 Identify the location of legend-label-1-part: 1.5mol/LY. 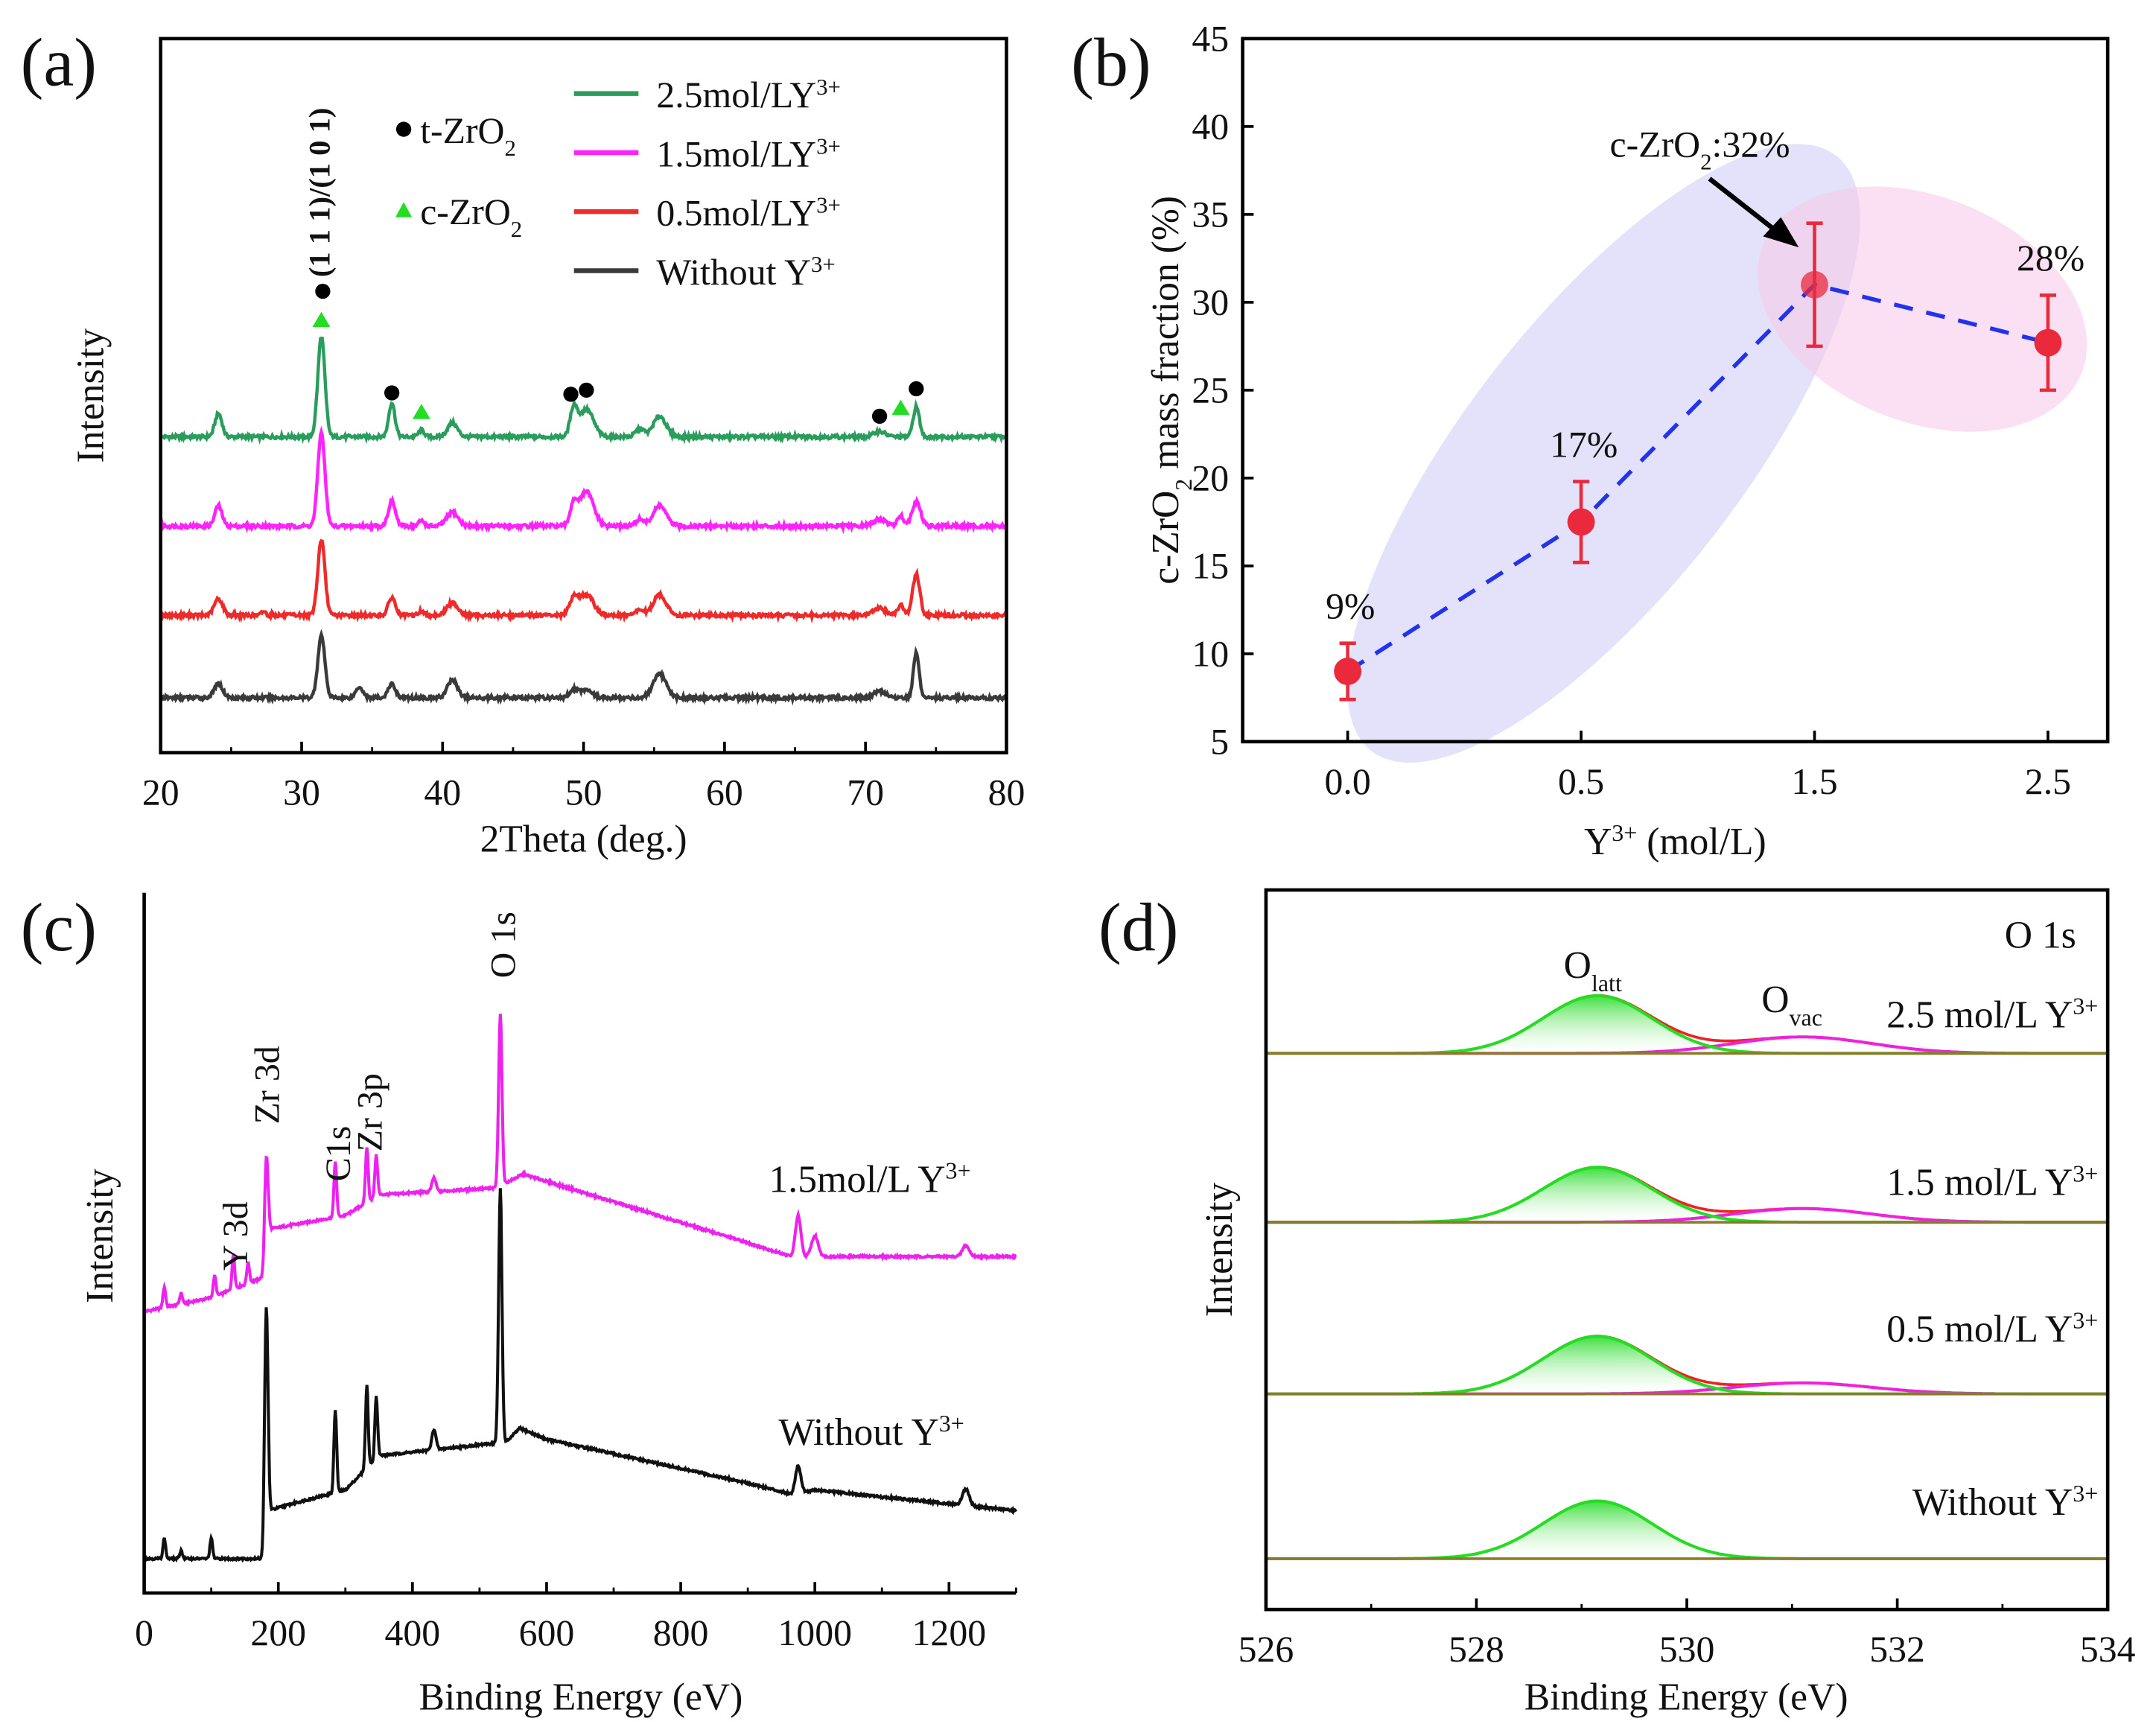
(736, 153).